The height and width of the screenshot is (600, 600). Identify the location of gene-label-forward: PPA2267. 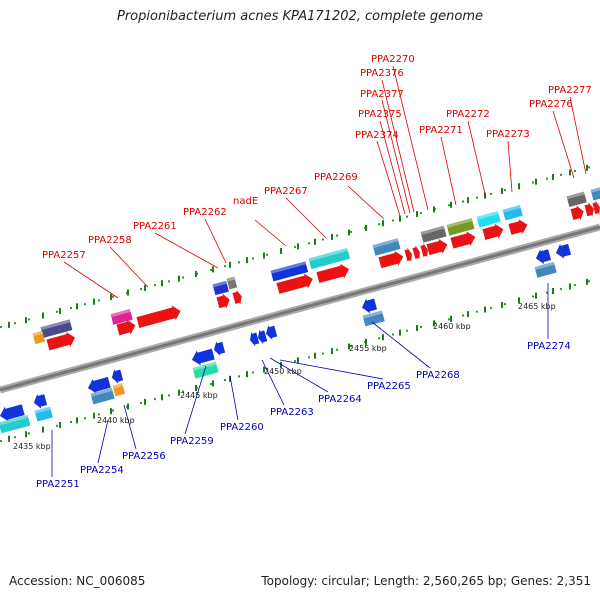
(286, 191).